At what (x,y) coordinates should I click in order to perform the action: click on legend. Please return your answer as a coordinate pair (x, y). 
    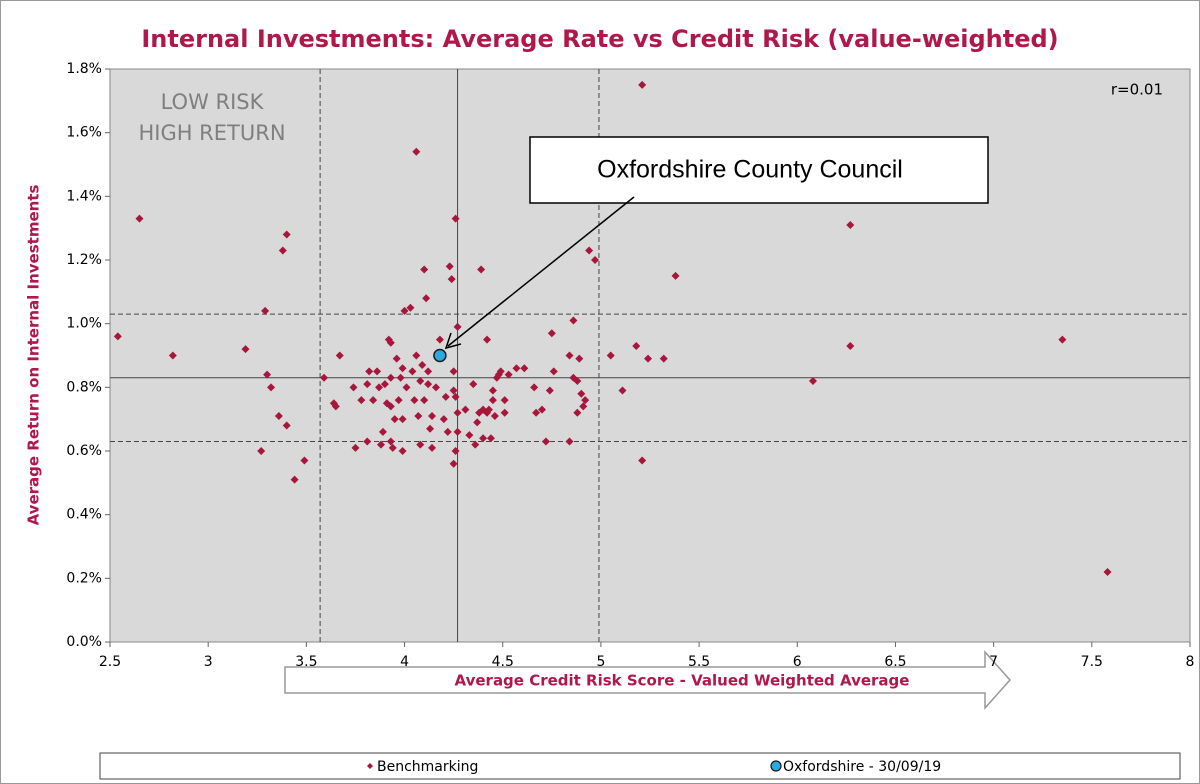
    Looking at the image, I should click on (640, 766).